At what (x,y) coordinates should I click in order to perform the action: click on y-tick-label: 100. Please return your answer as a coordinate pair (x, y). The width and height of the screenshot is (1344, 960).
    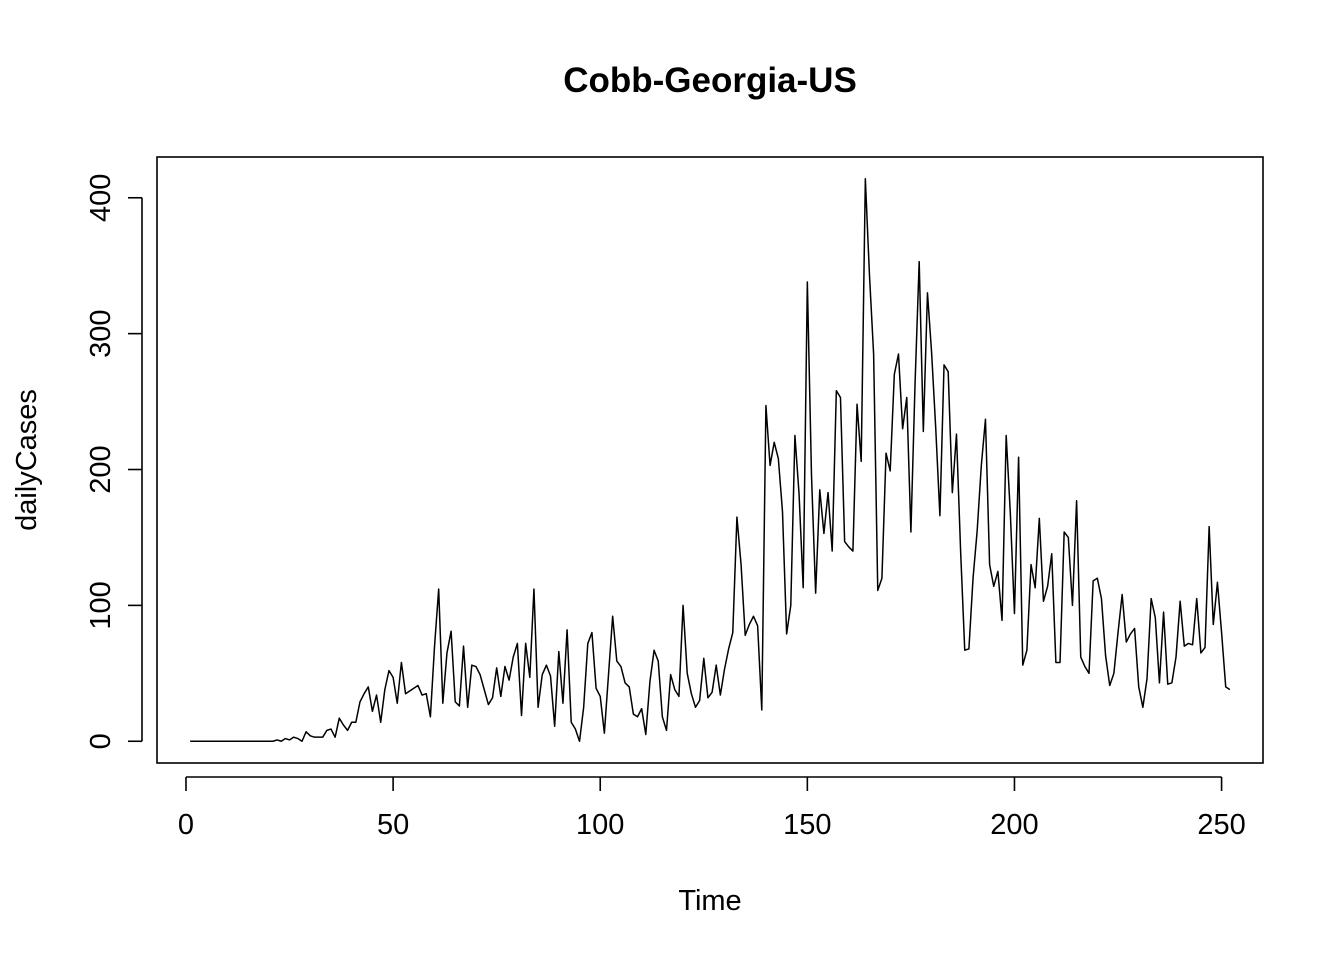
    Looking at the image, I should click on (101, 605).